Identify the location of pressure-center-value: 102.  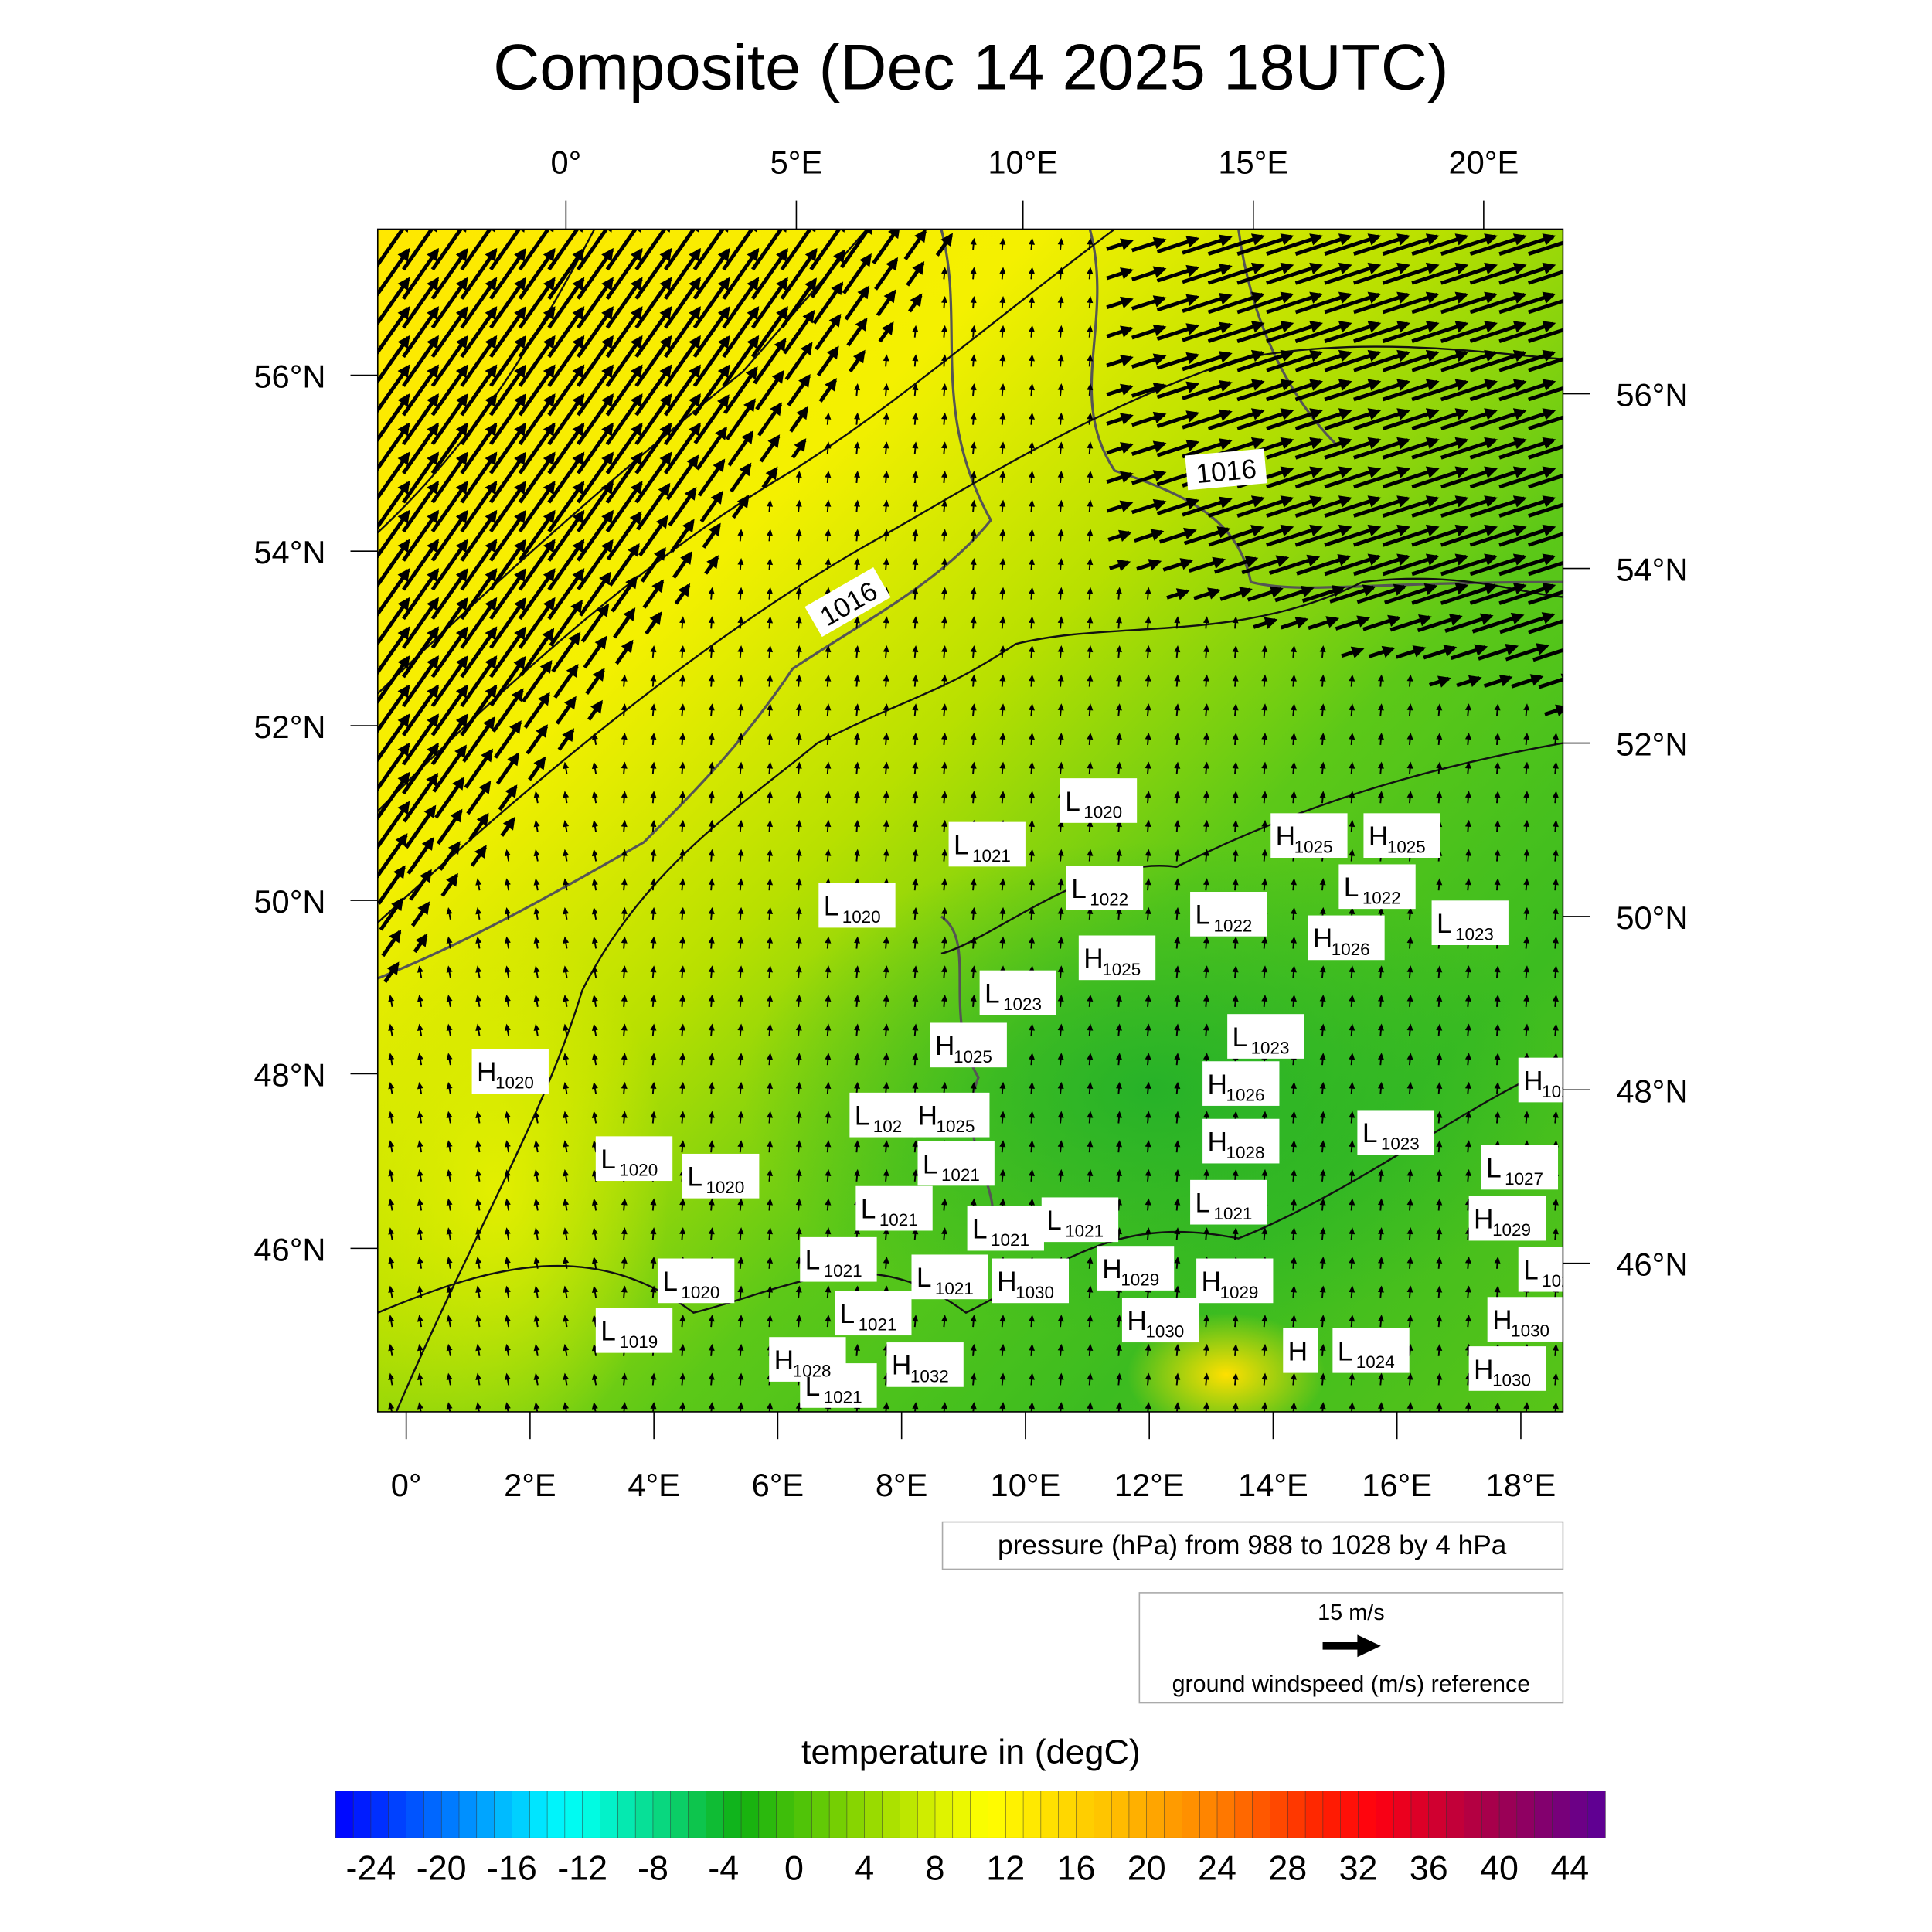
(887, 1127).